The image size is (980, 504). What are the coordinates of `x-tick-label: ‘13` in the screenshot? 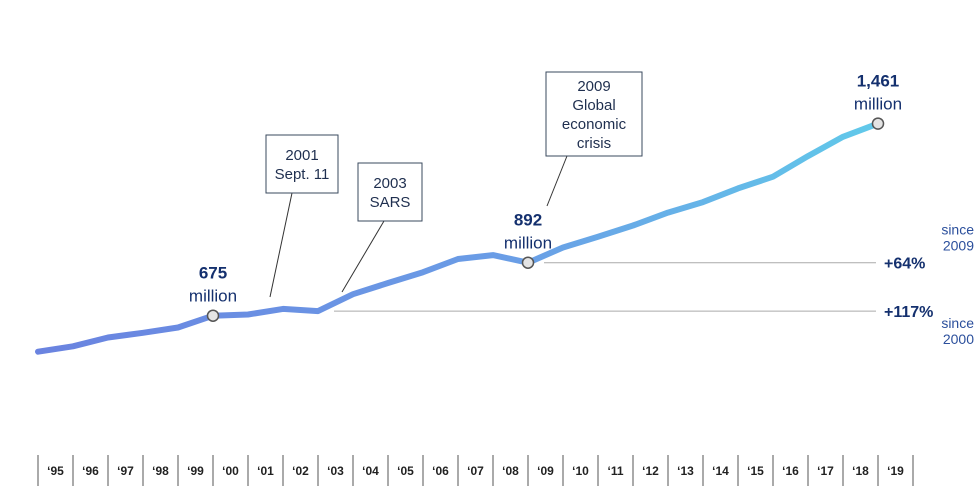 It's located at (685, 471).